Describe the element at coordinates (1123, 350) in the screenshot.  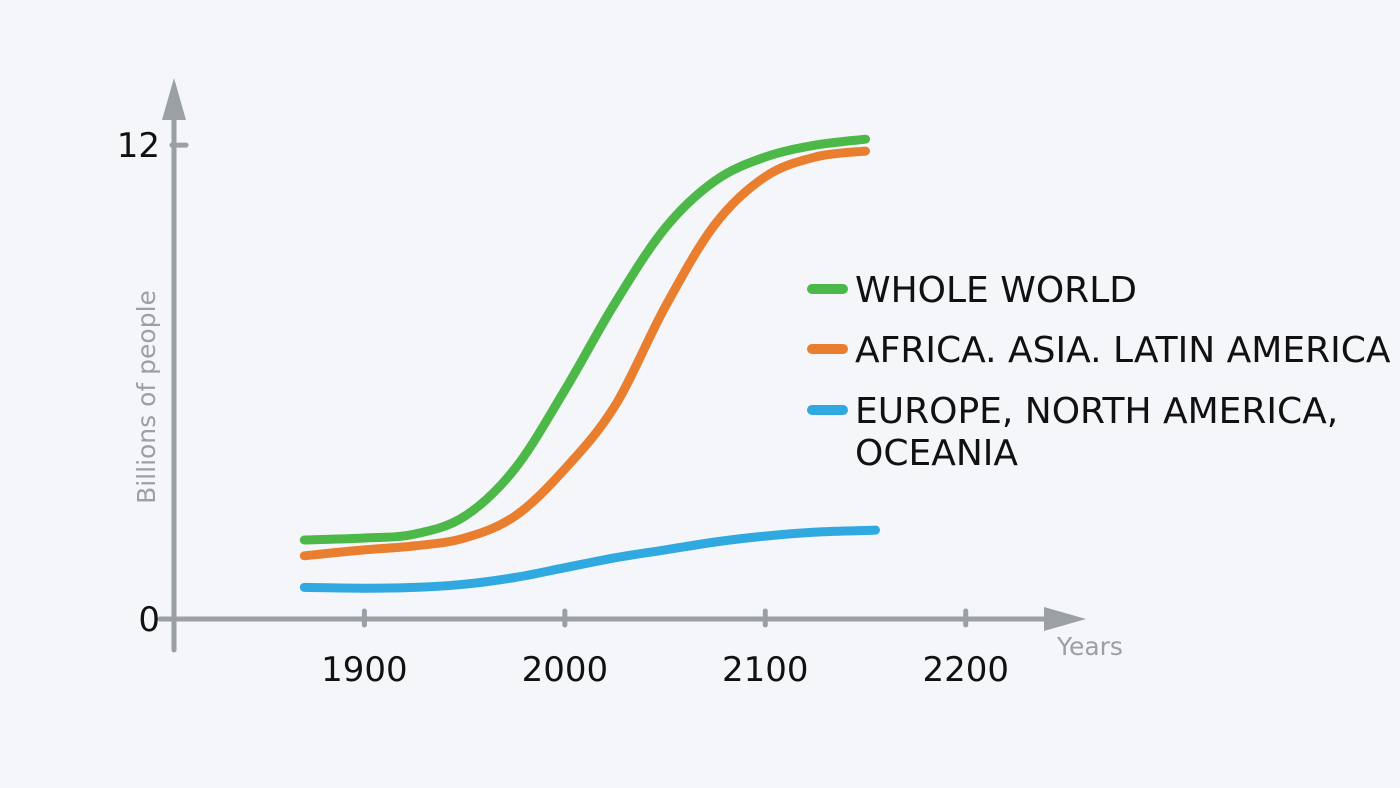
I see `legend-label: AFRICA. ASIA. LATIN AMERICA` at that location.